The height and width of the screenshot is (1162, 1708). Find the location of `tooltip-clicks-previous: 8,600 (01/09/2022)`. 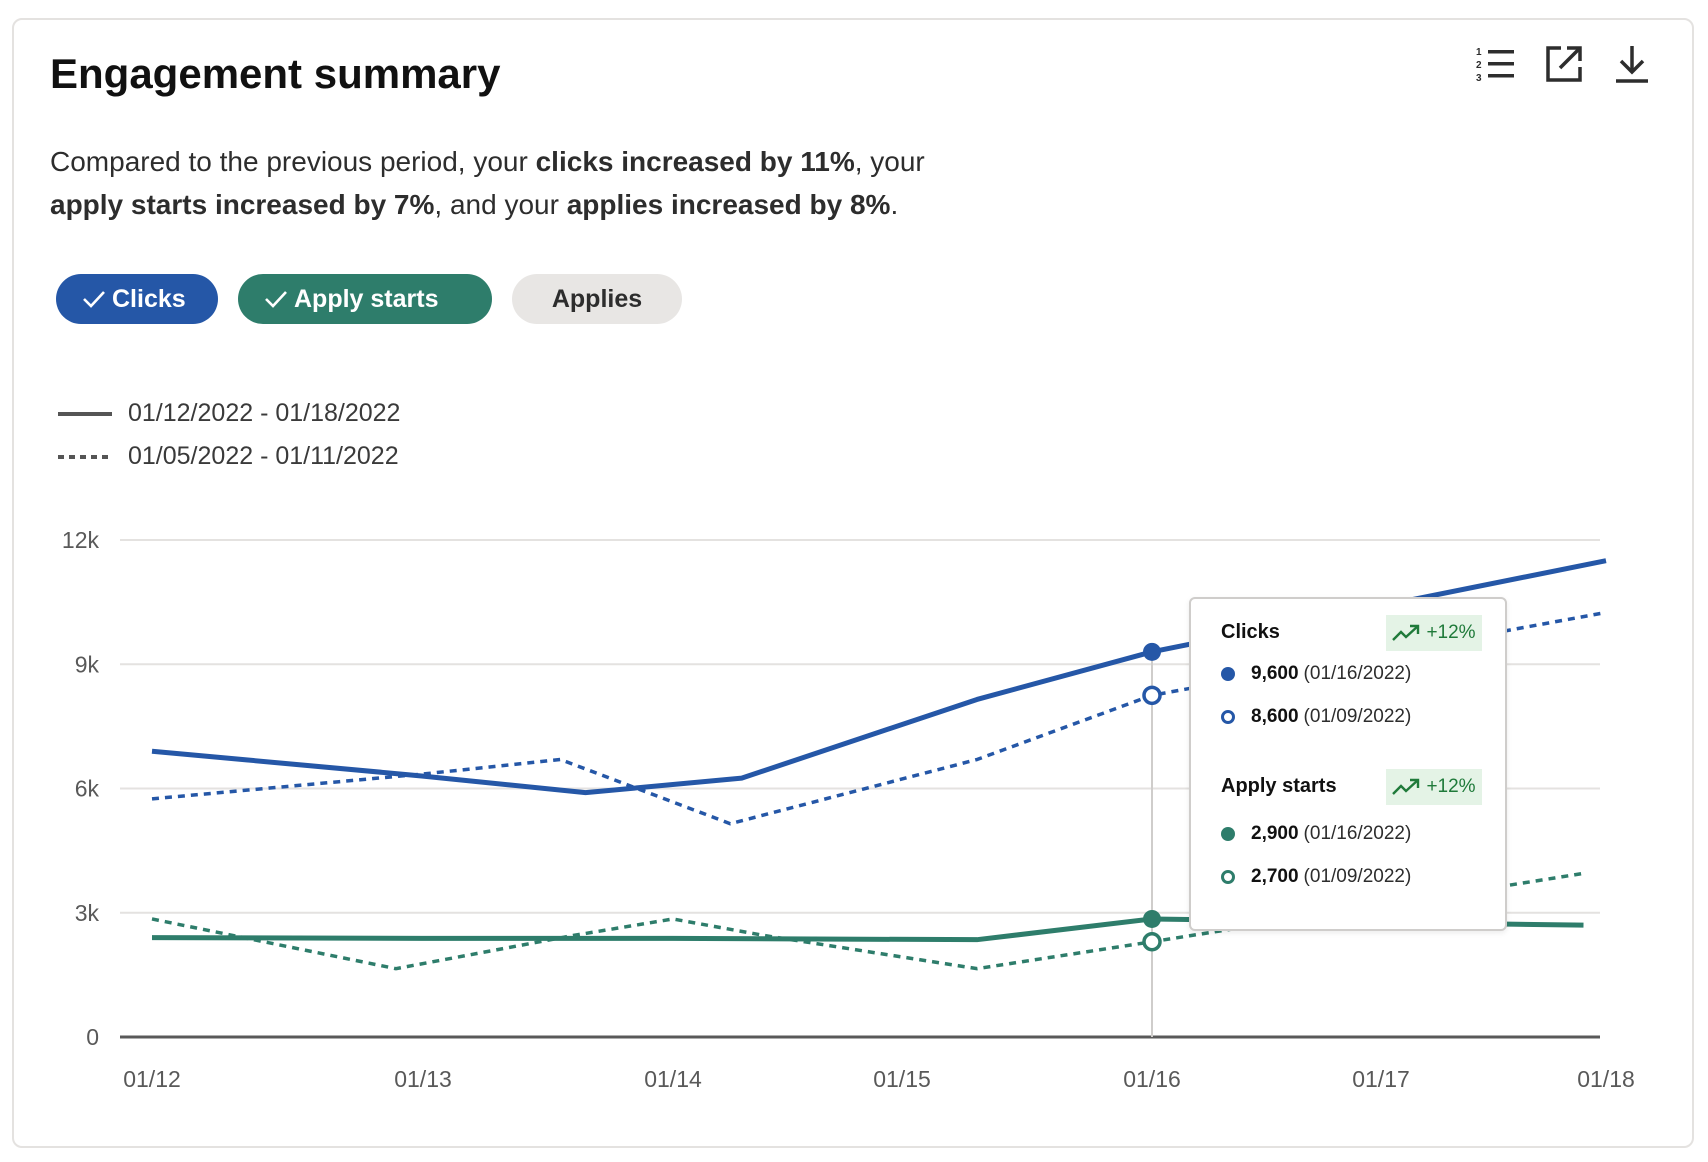

tooltip-clicks-previous: 8,600 (01/09/2022) is located at coordinates (1316, 717).